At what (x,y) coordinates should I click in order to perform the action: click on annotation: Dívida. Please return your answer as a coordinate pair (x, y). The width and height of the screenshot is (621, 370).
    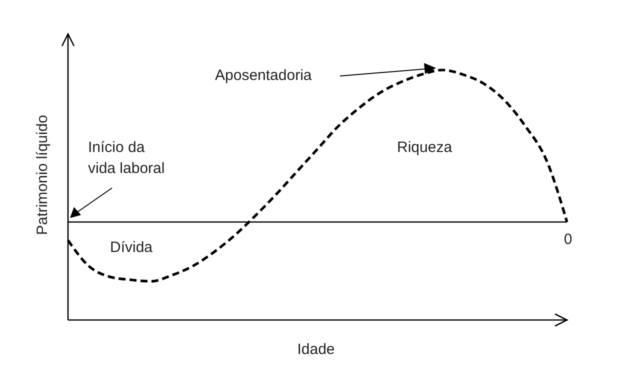
    Looking at the image, I should click on (132, 247).